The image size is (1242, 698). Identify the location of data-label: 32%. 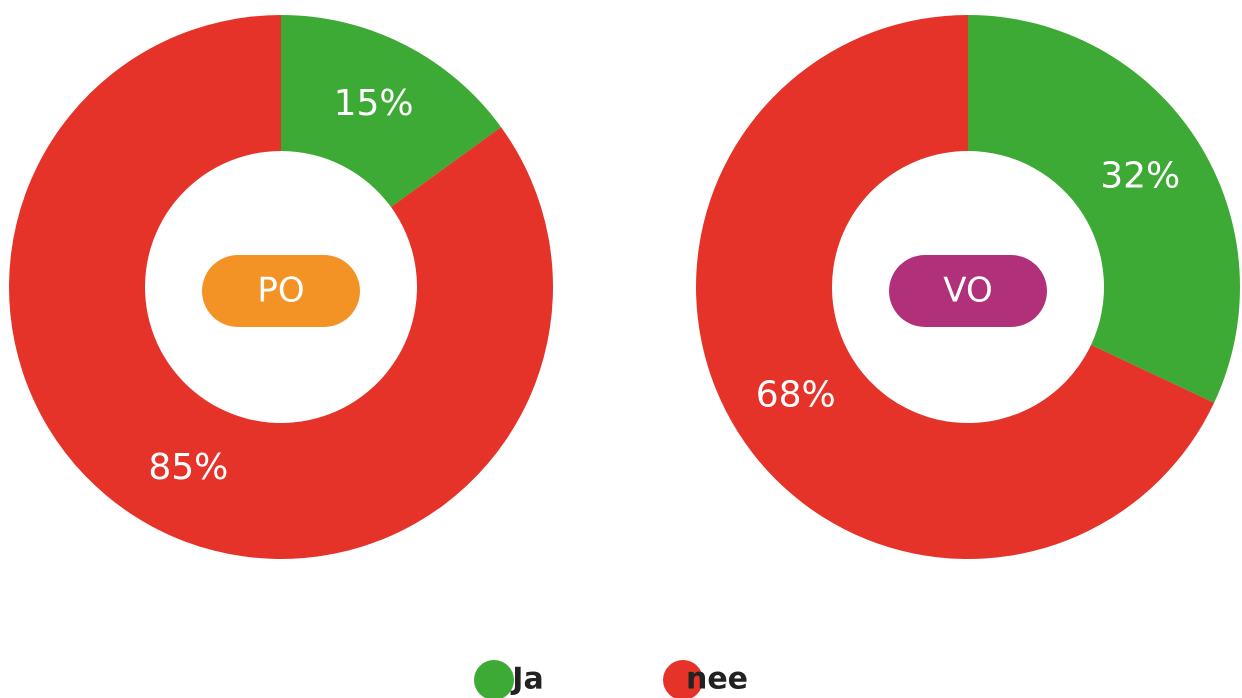
(1140, 176).